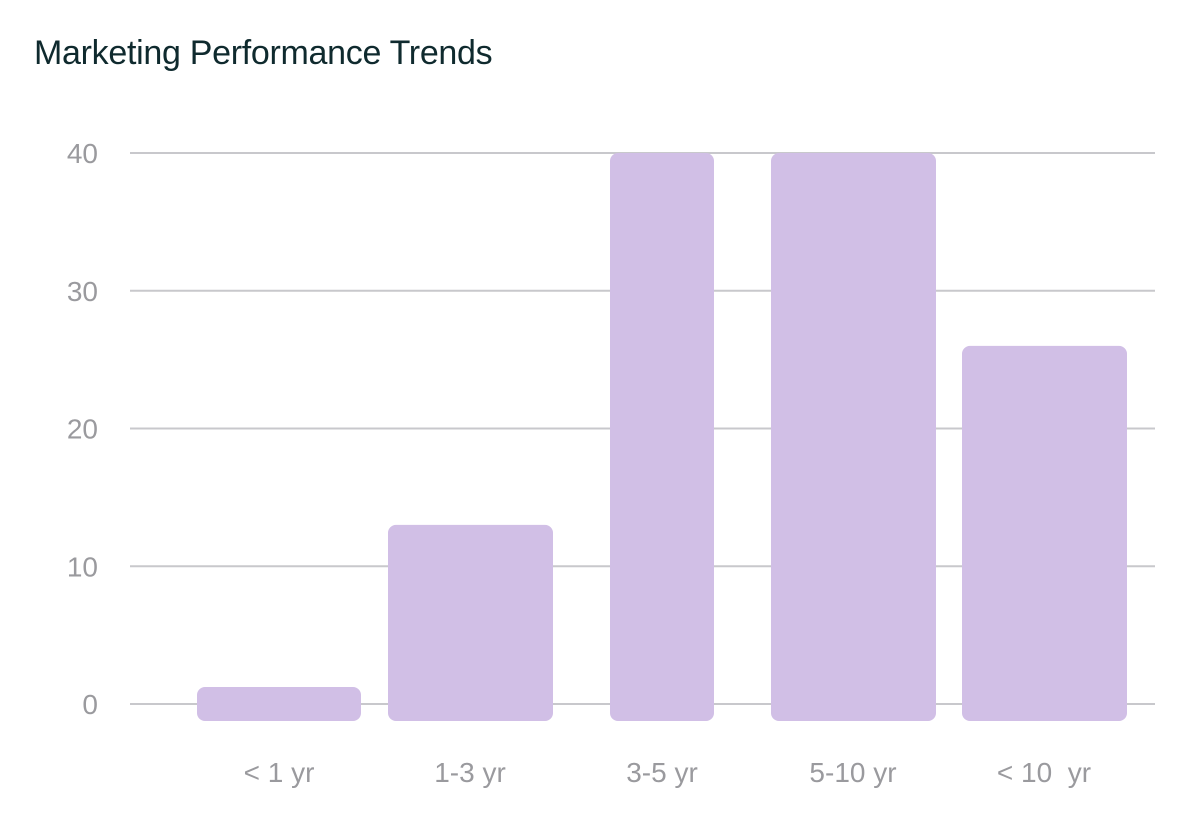 Image resolution: width=1187 pixels, height=825 pixels. What do you see at coordinates (82, 291) in the screenshot?
I see `y-tick-label: 30` at bounding box center [82, 291].